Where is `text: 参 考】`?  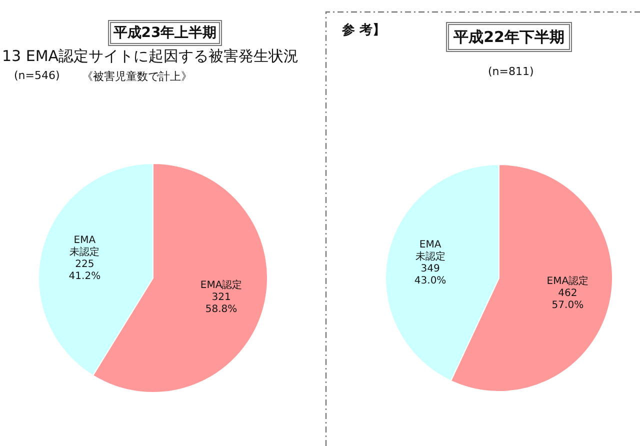
text: 参 考】 is located at coordinates (364, 30).